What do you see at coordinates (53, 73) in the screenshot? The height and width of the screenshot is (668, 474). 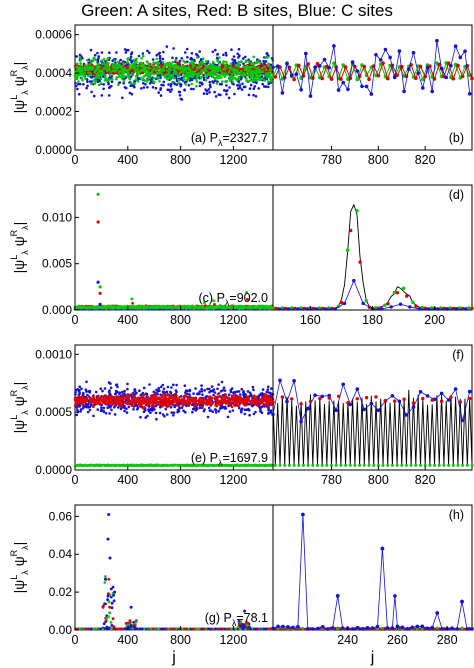 I see `y-tick-label: 0.0004` at bounding box center [53, 73].